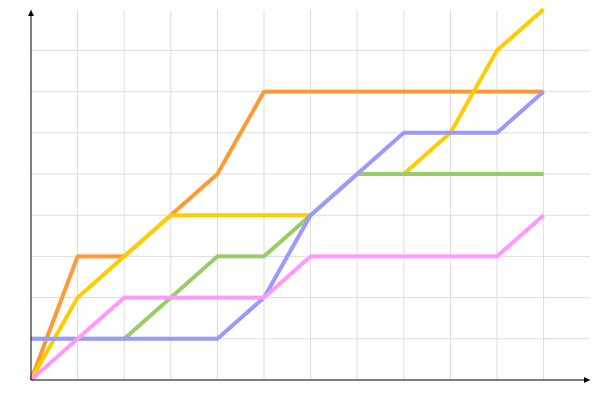 Image resolution: width=600 pixels, height=400 pixels. Describe the element at coordinates (587, 380) in the screenshot. I see `x-axis-arrow-icon` at that location.